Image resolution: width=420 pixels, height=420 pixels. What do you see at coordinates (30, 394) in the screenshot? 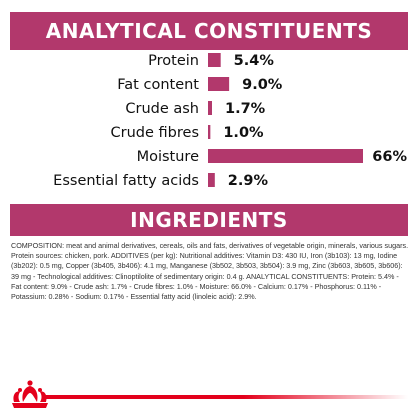
I see `royal-canin-crown-icon` at bounding box center [30, 394].